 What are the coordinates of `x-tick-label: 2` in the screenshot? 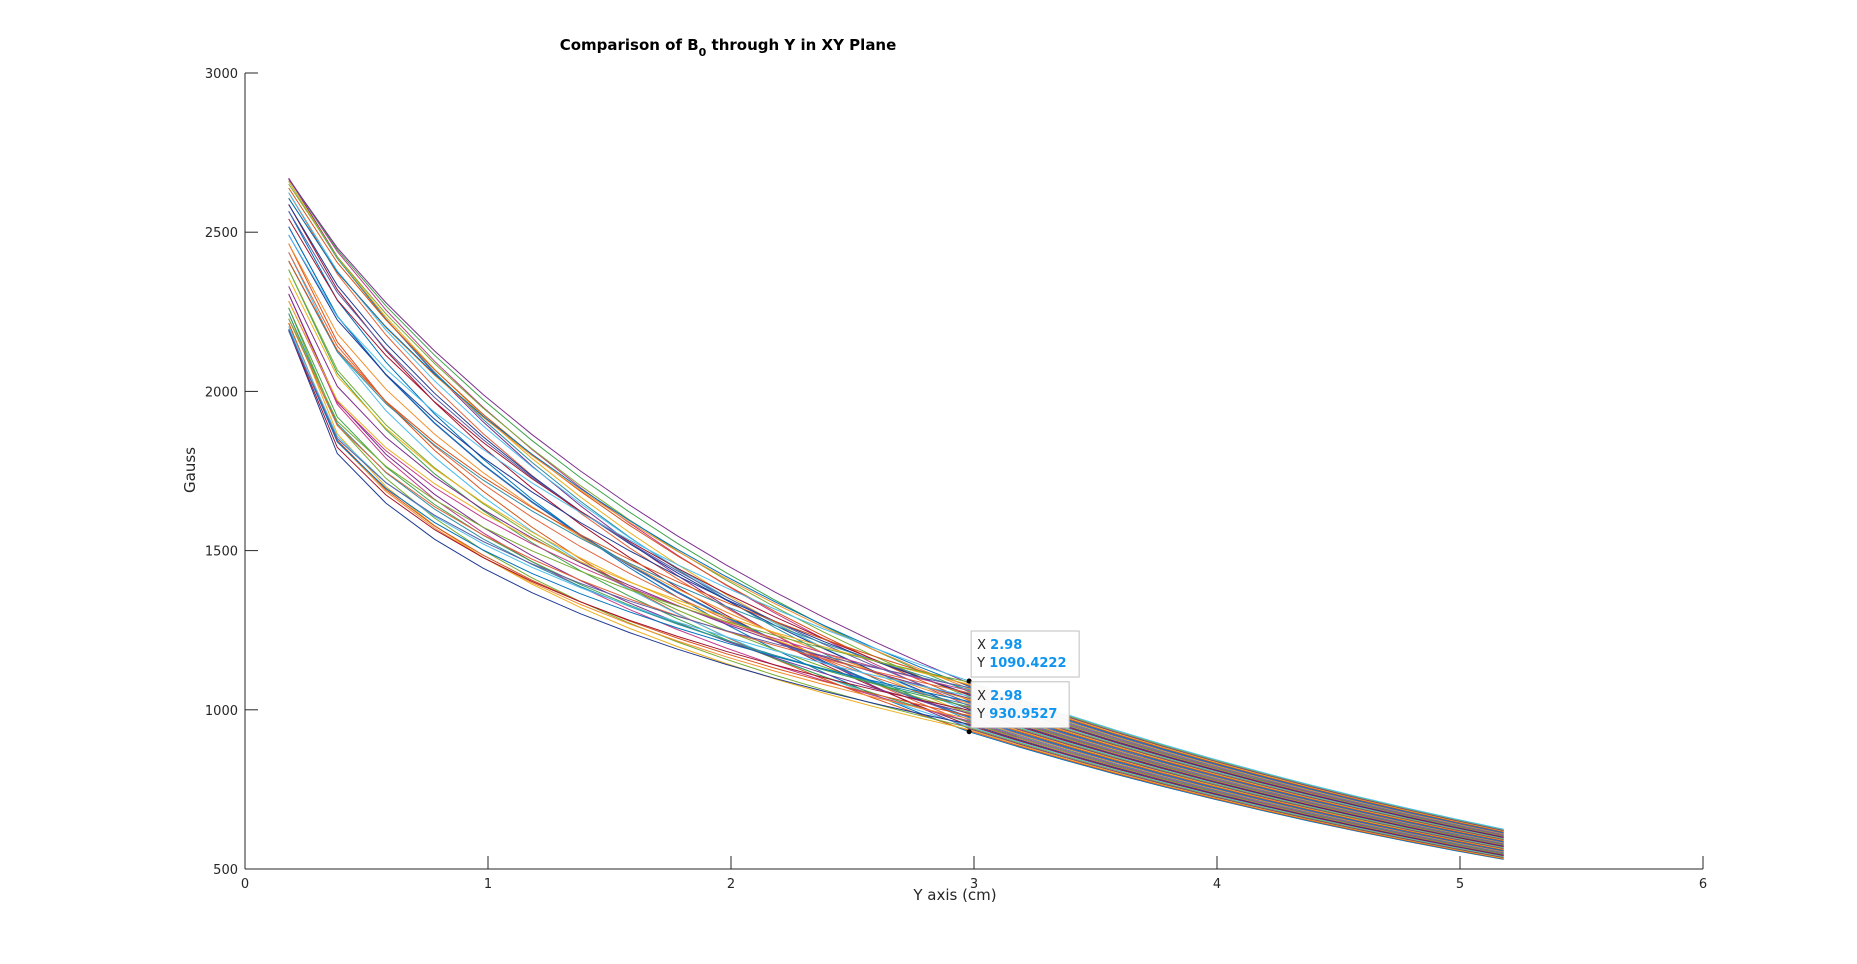 It's located at (731, 884).